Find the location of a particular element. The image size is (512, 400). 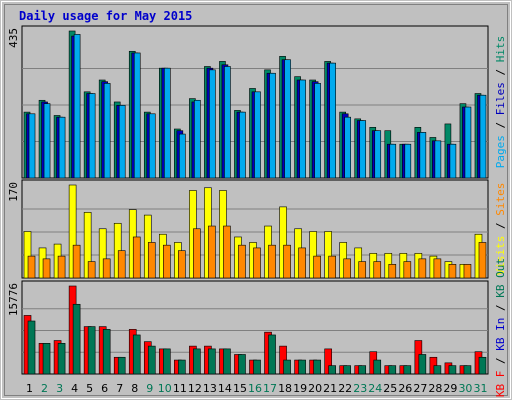

day-label-1: 1 is located at coordinates (29, 388).